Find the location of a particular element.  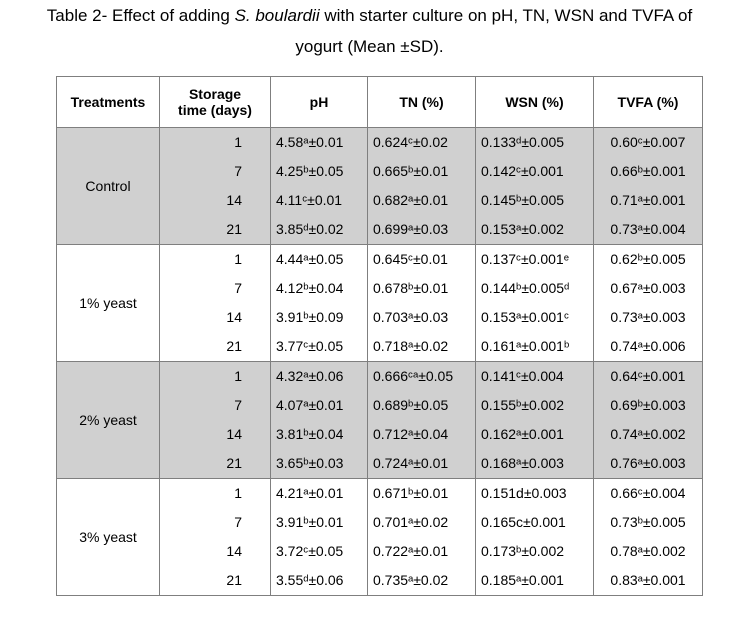

ph-value-cell: 3.91ᵇ±0.09 is located at coordinates (319, 317).